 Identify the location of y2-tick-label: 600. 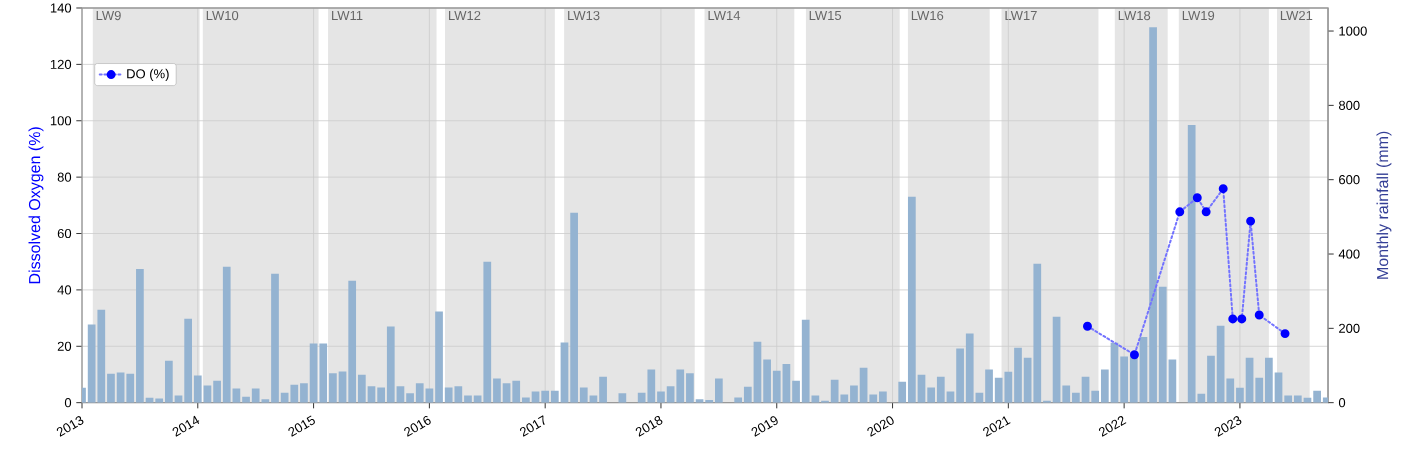
(1349, 180).